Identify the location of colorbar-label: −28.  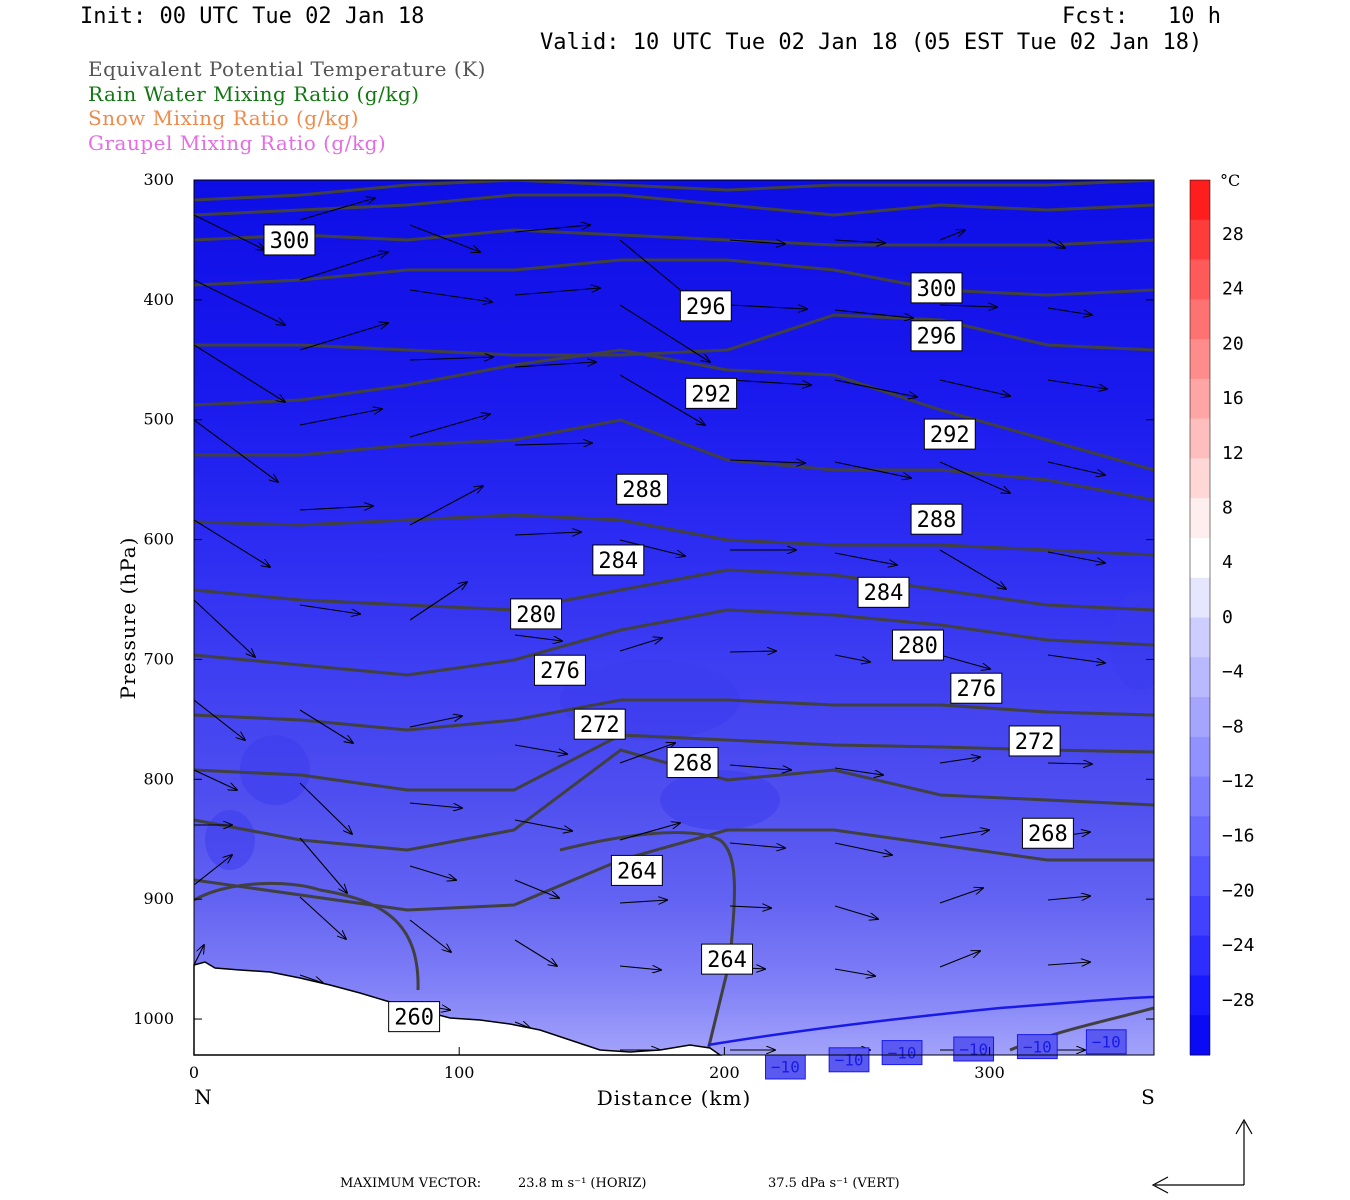
(1238, 1000).